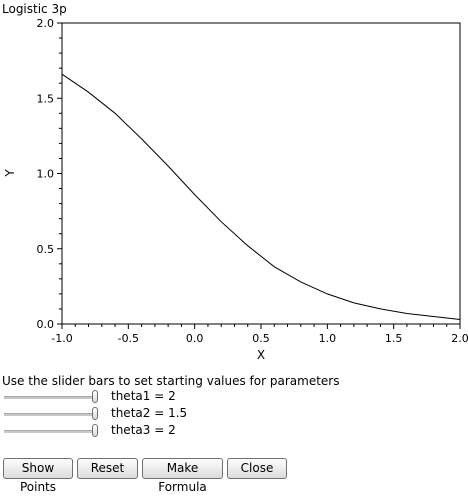 The image size is (468, 497). I want to click on theta2-slider-track, so click(51, 414).